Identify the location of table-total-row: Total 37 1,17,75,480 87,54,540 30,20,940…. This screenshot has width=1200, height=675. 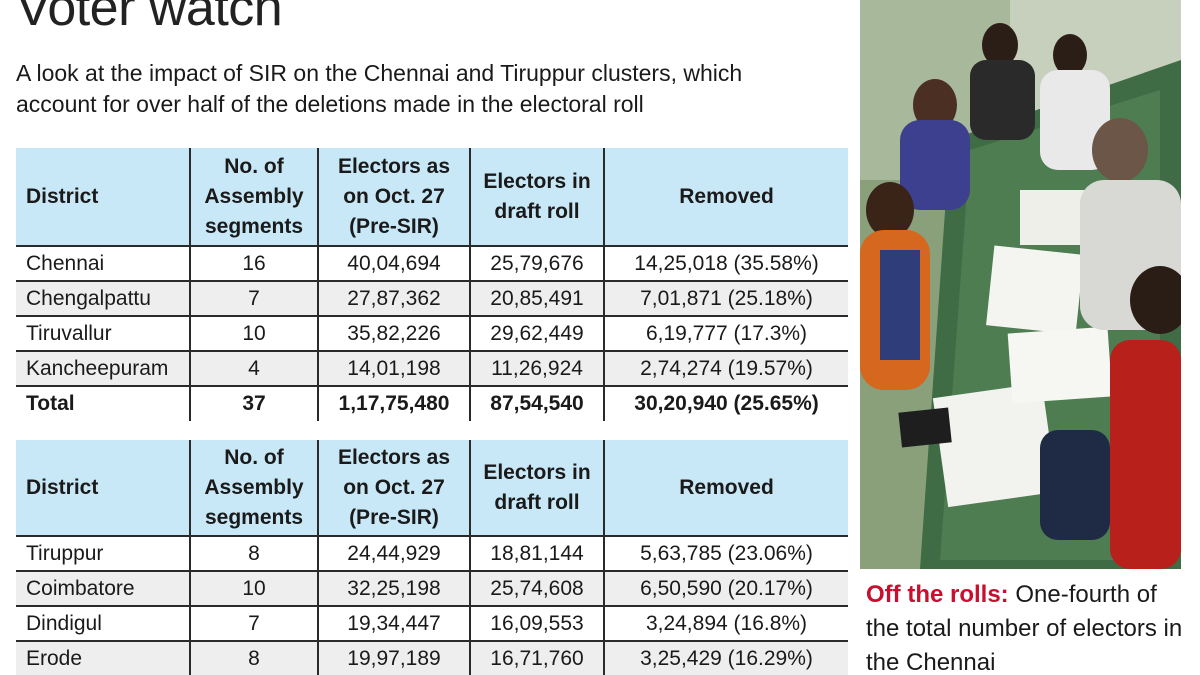
(432, 403).